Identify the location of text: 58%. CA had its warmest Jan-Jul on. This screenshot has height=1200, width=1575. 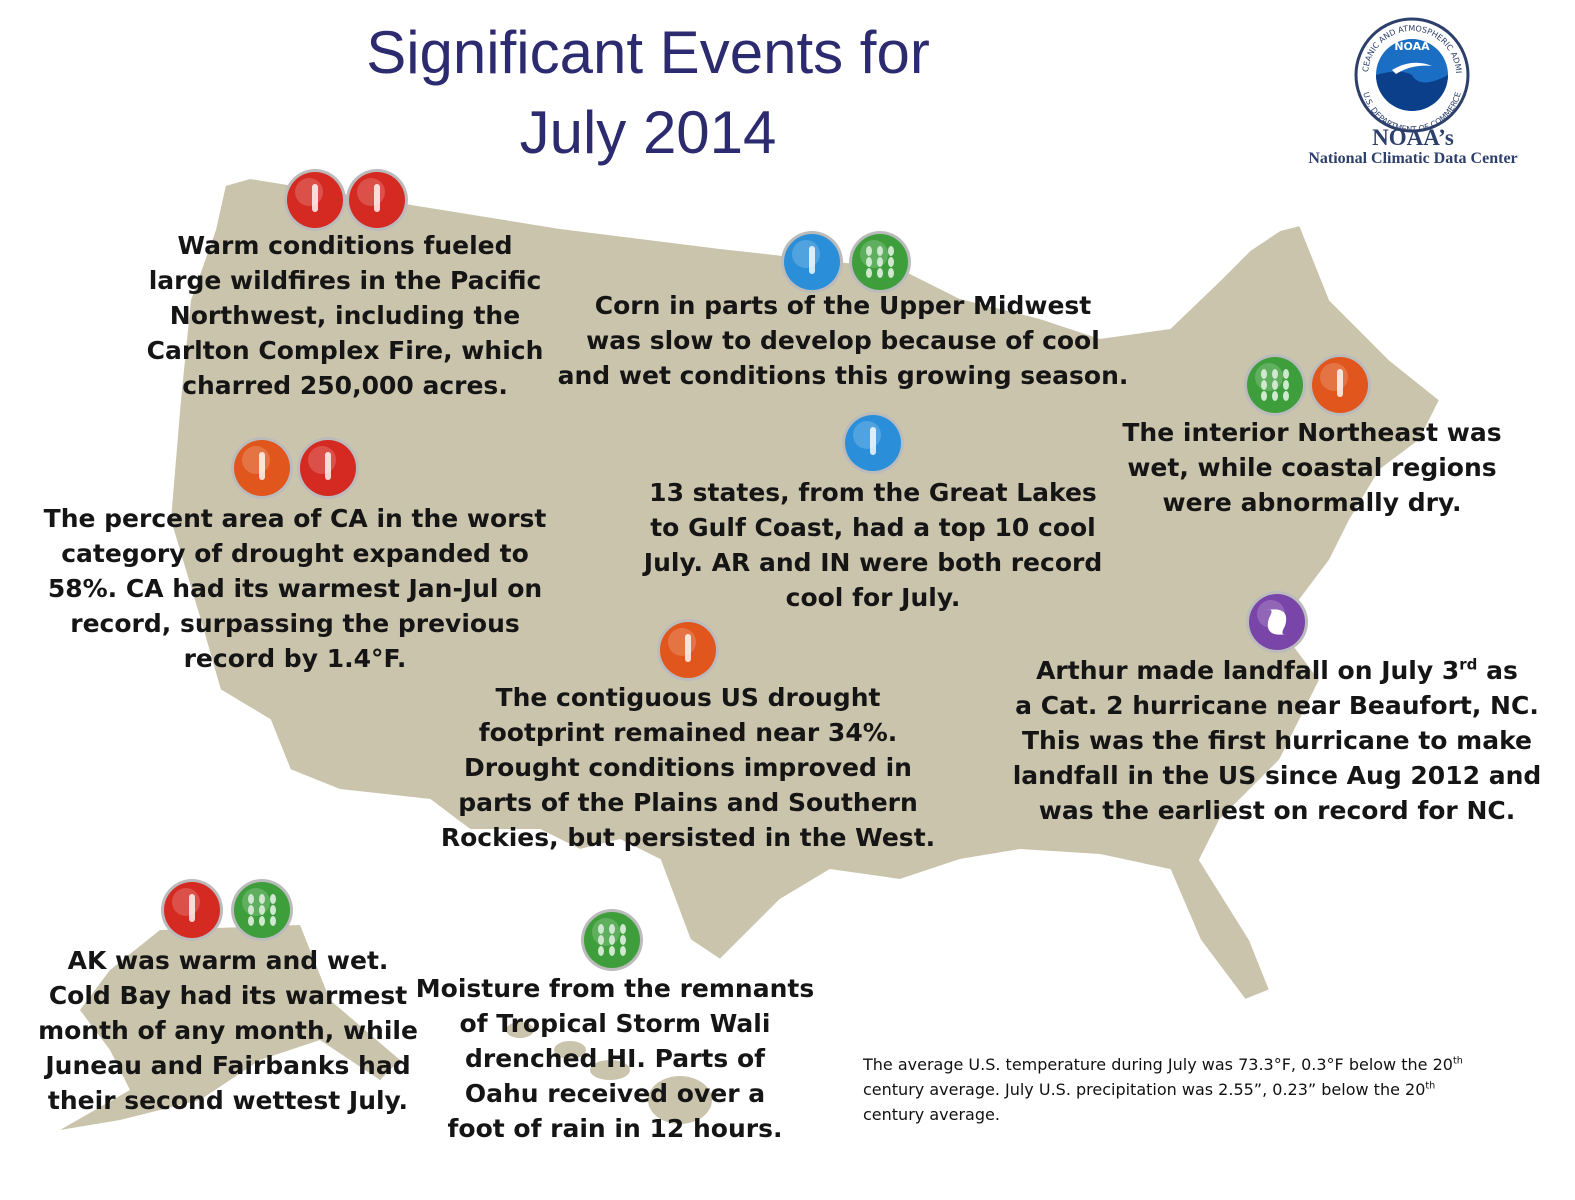
(295, 588).